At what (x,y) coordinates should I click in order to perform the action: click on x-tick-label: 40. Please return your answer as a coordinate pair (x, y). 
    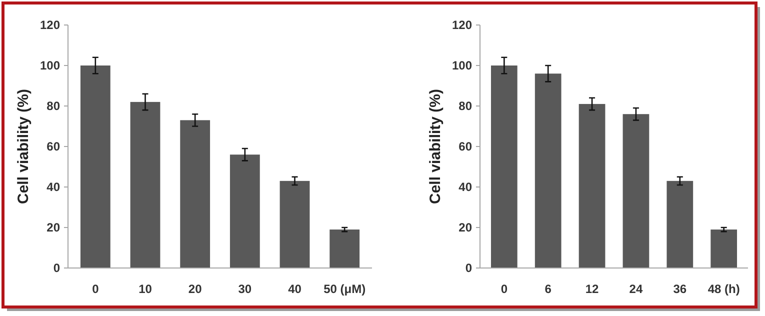
    Looking at the image, I should click on (295, 289).